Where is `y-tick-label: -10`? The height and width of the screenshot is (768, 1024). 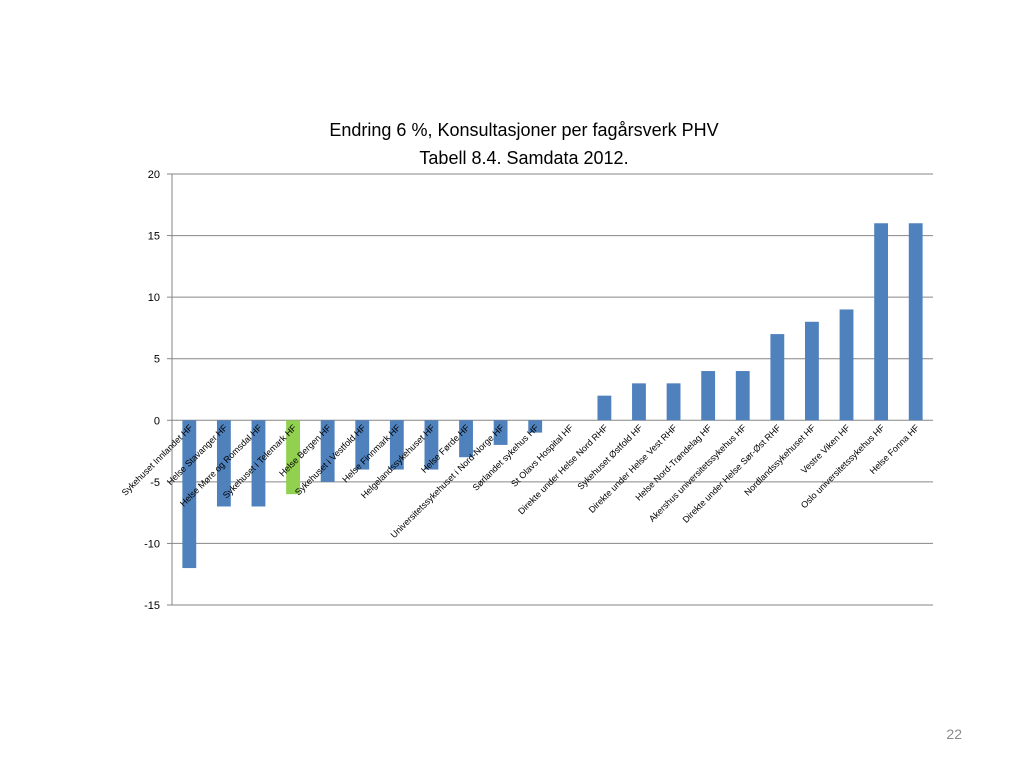
y-tick-label: -10 is located at coordinates (152, 544).